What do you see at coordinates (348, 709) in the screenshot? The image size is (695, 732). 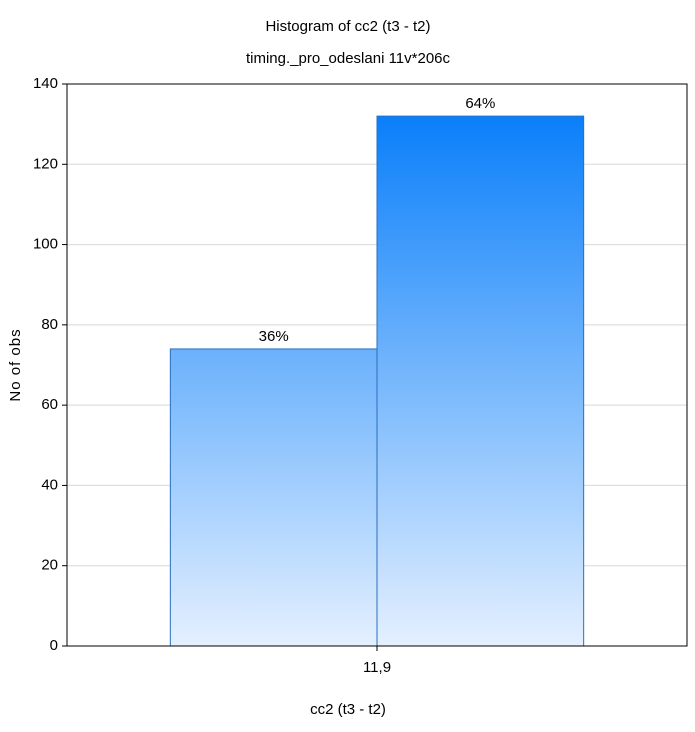 I see `x-axis-label: cc2 (t3 - t2)` at bounding box center [348, 709].